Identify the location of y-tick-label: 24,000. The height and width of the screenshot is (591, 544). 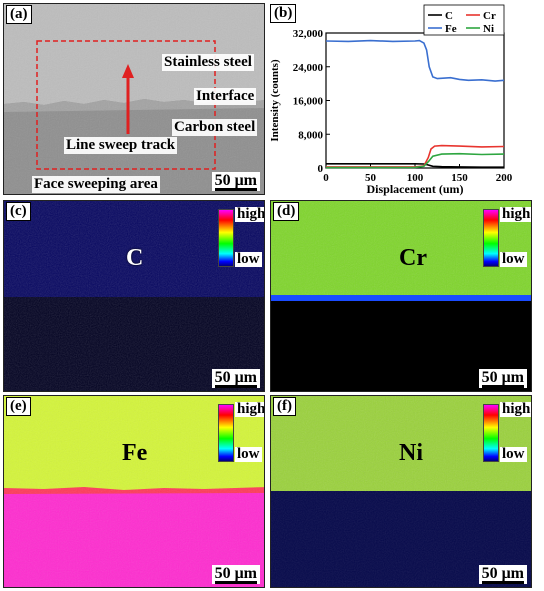
(308, 68).